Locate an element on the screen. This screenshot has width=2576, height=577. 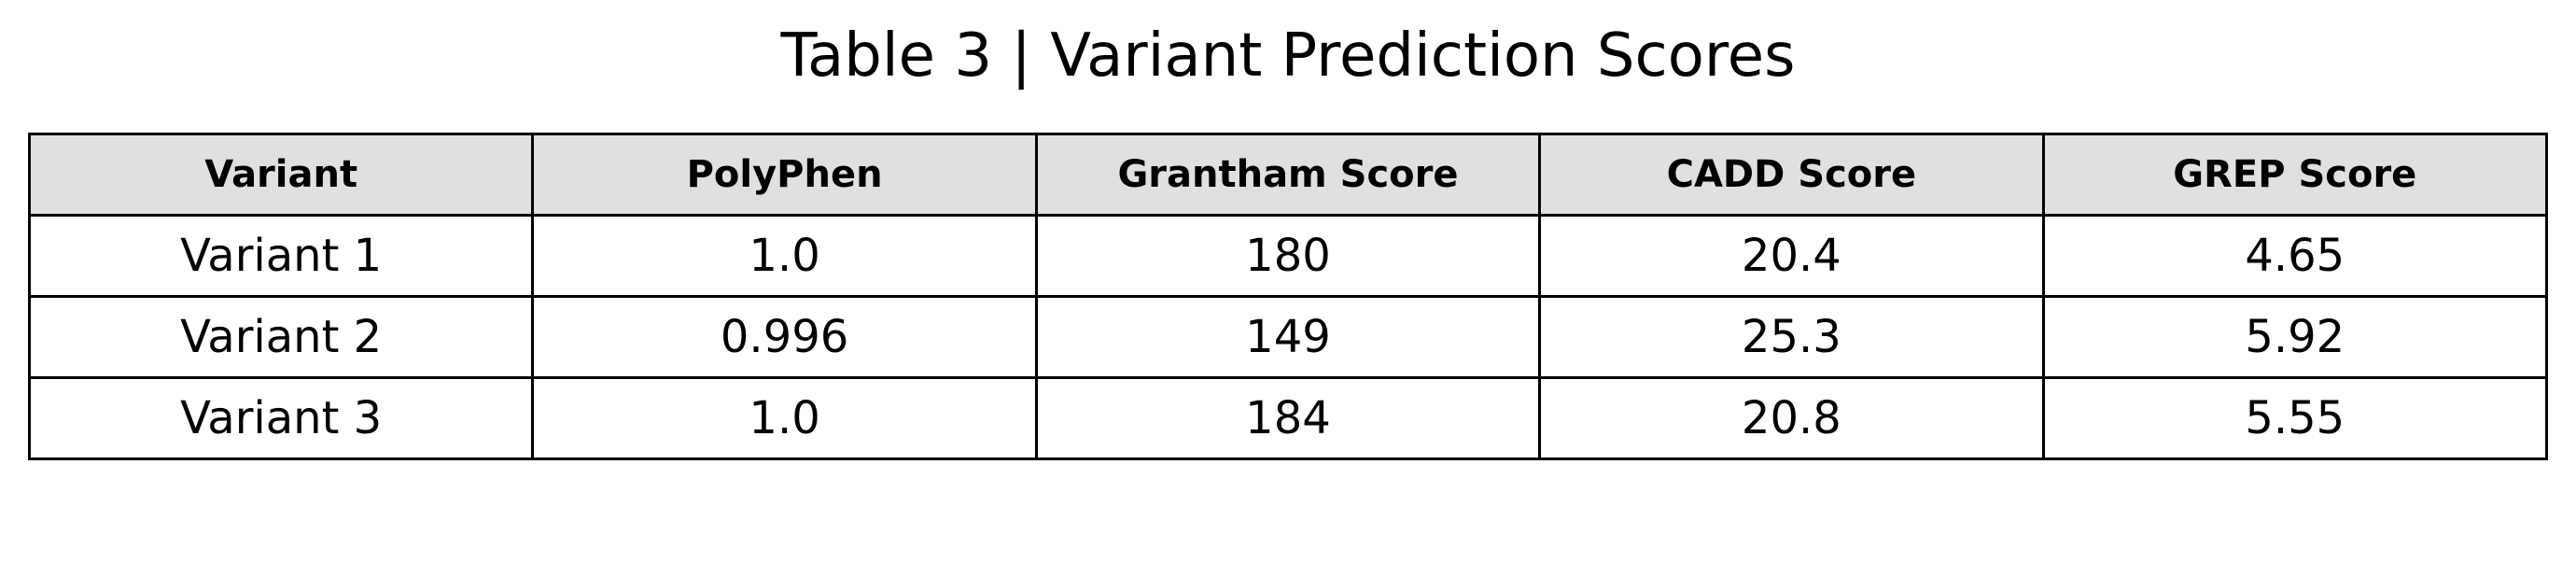
table-cell: 25.3 is located at coordinates (1791, 337).